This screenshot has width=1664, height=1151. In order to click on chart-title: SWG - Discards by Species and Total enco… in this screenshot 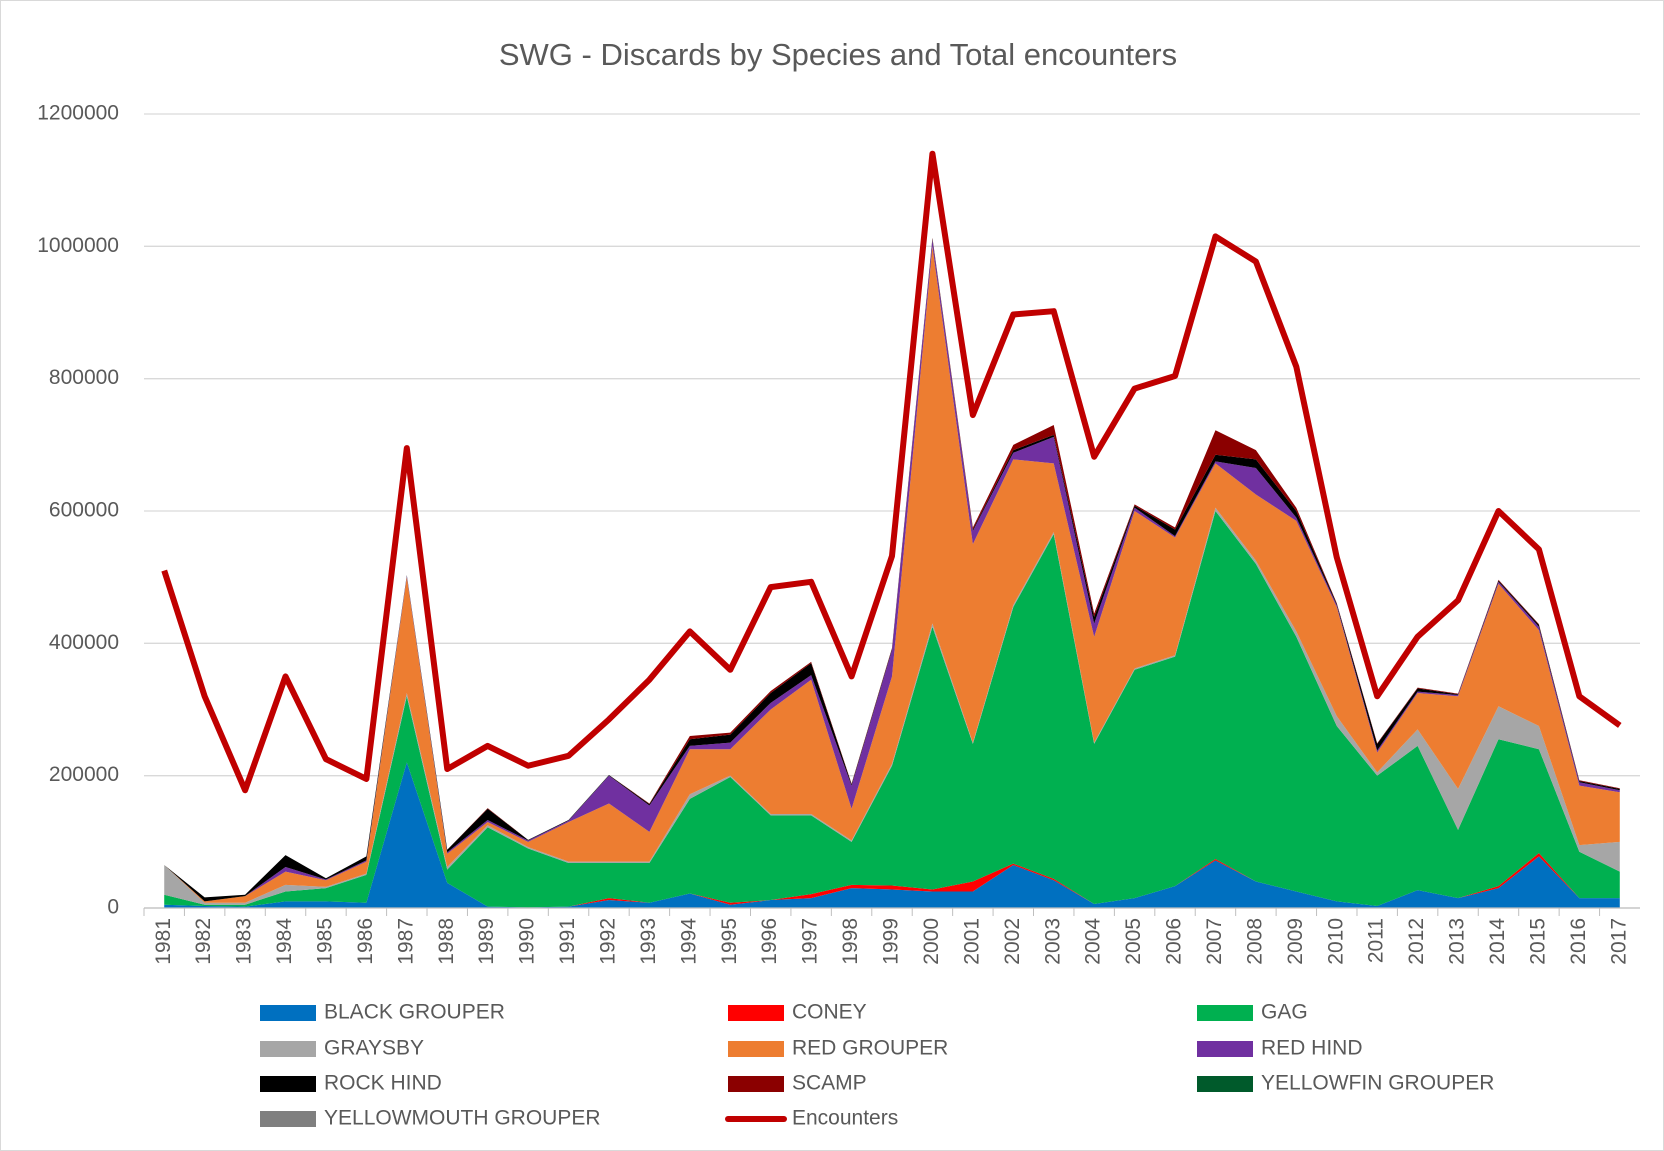, I will do `click(838, 54)`.